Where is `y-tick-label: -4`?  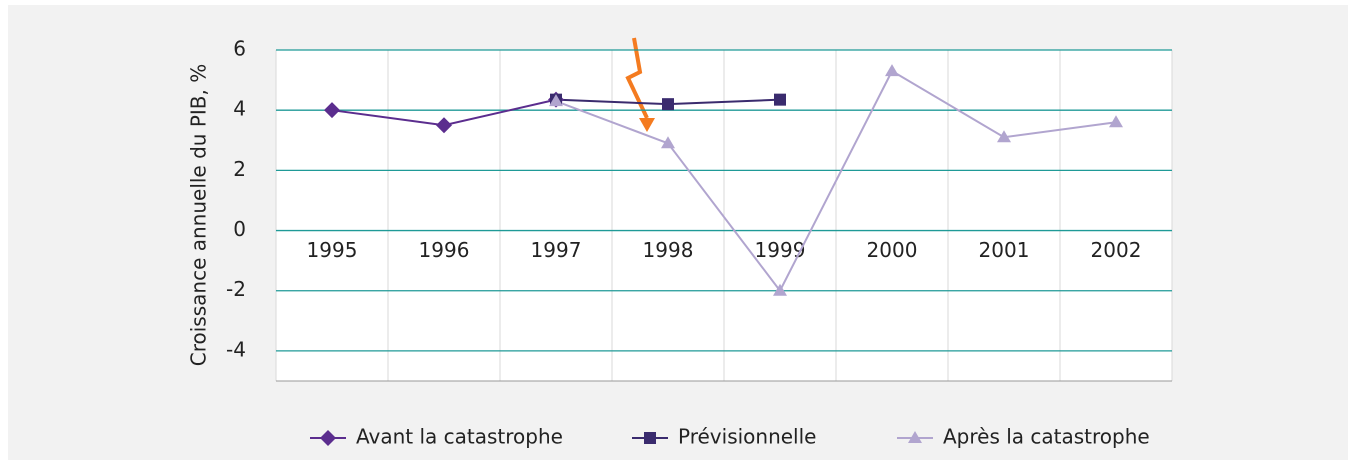
y-tick-label: -4 is located at coordinates (236, 349).